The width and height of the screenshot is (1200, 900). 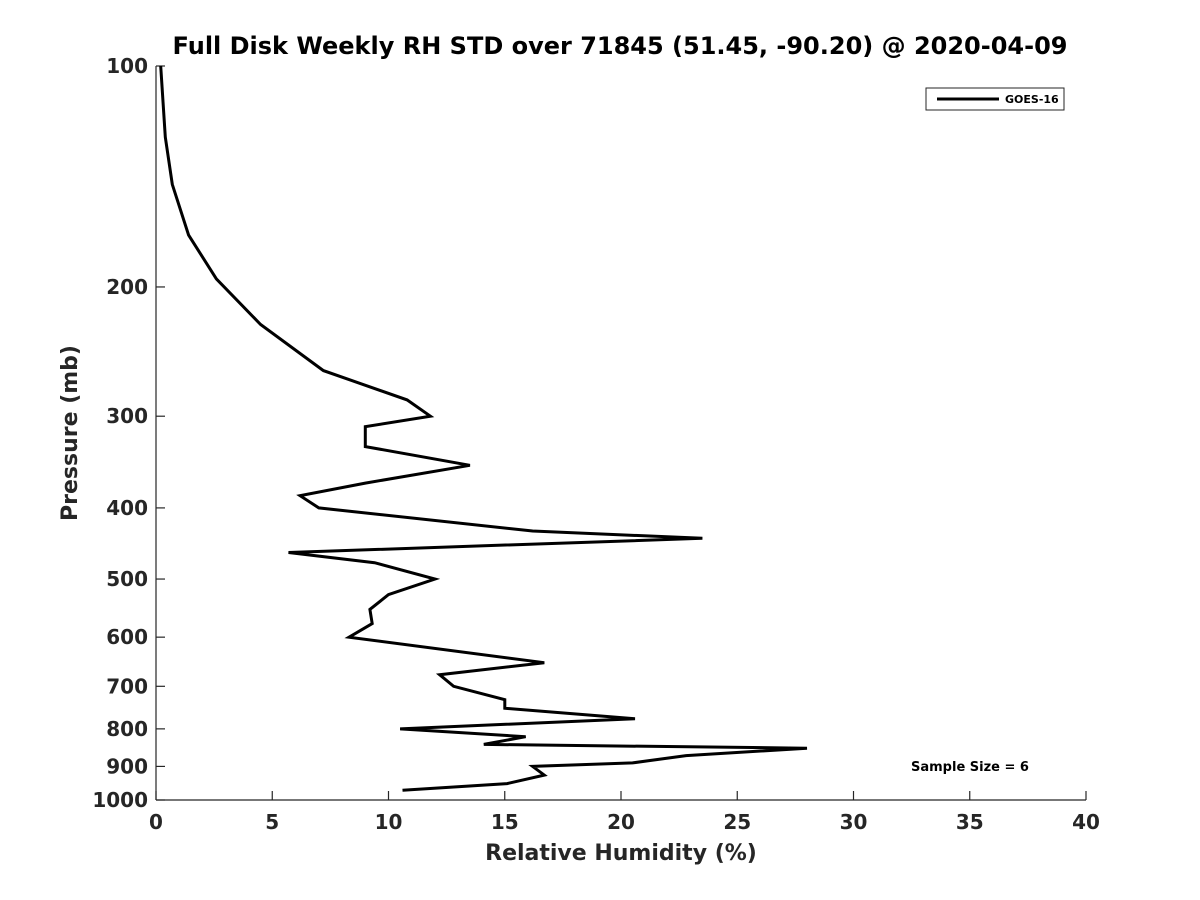 What do you see at coordinates (70, 433) in the screenshot?
I see `y-axis-label: Pressure (mb)` at bounding box center [70, 433].